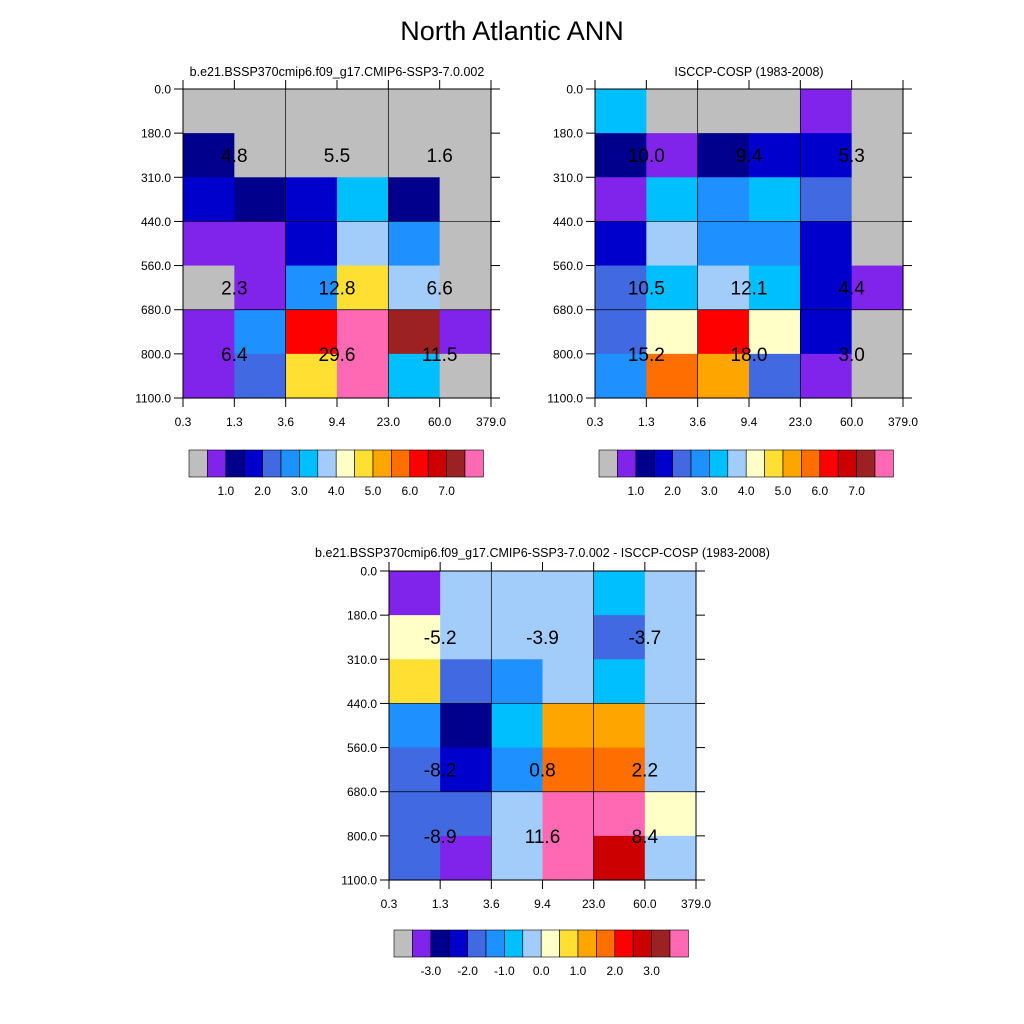 This screenshot has width=1024, height=1024. I want to click on cell-annotation: -8.9, so click(440, 837).